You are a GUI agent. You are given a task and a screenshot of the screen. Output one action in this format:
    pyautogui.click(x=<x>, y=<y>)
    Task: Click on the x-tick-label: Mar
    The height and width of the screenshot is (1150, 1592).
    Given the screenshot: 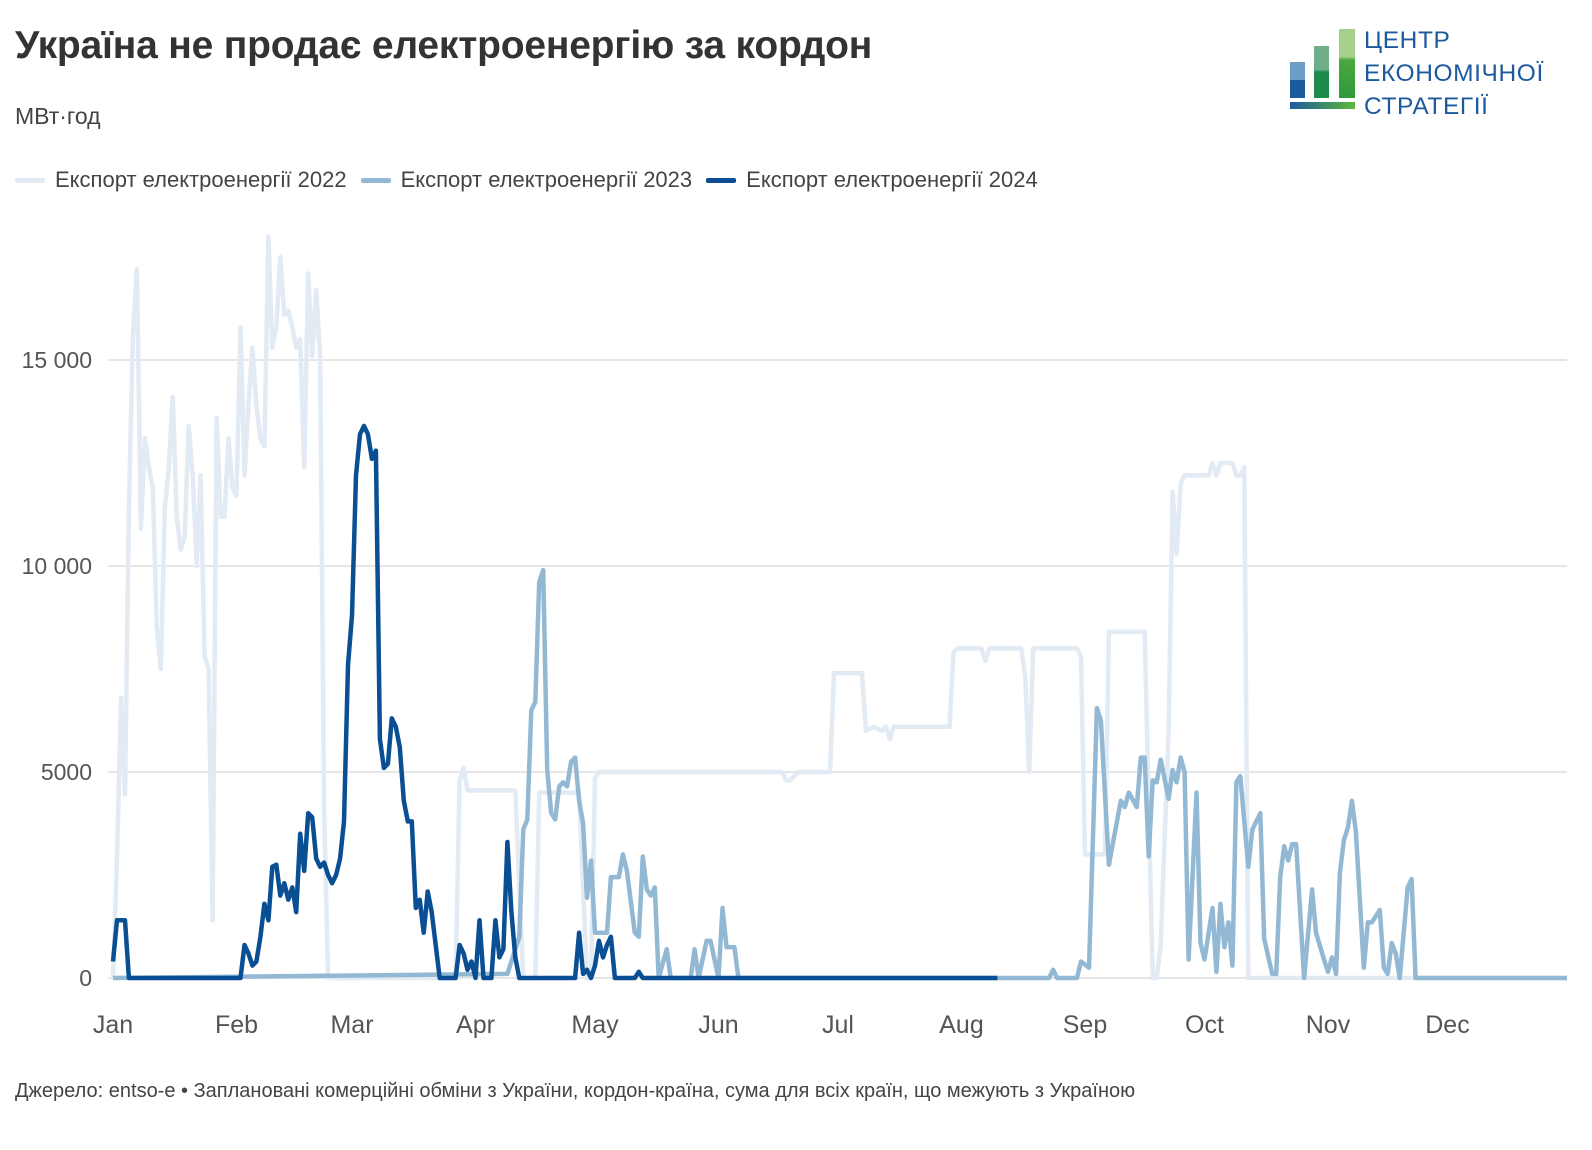 What is the action you would take?
    pyautogui.click(x=351, y=1025)
    